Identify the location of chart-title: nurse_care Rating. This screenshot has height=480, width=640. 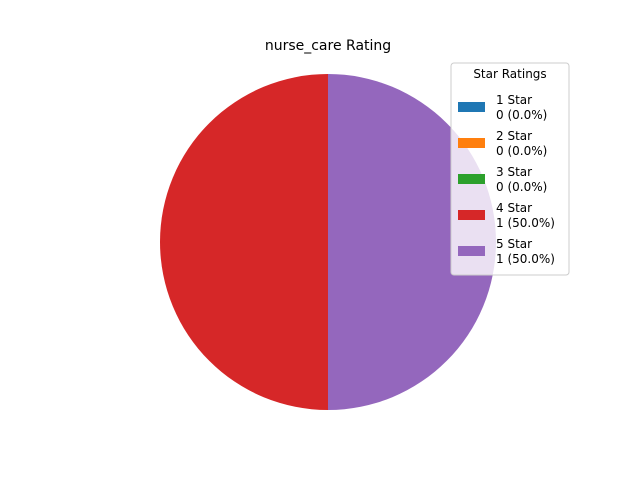
(328, 46).